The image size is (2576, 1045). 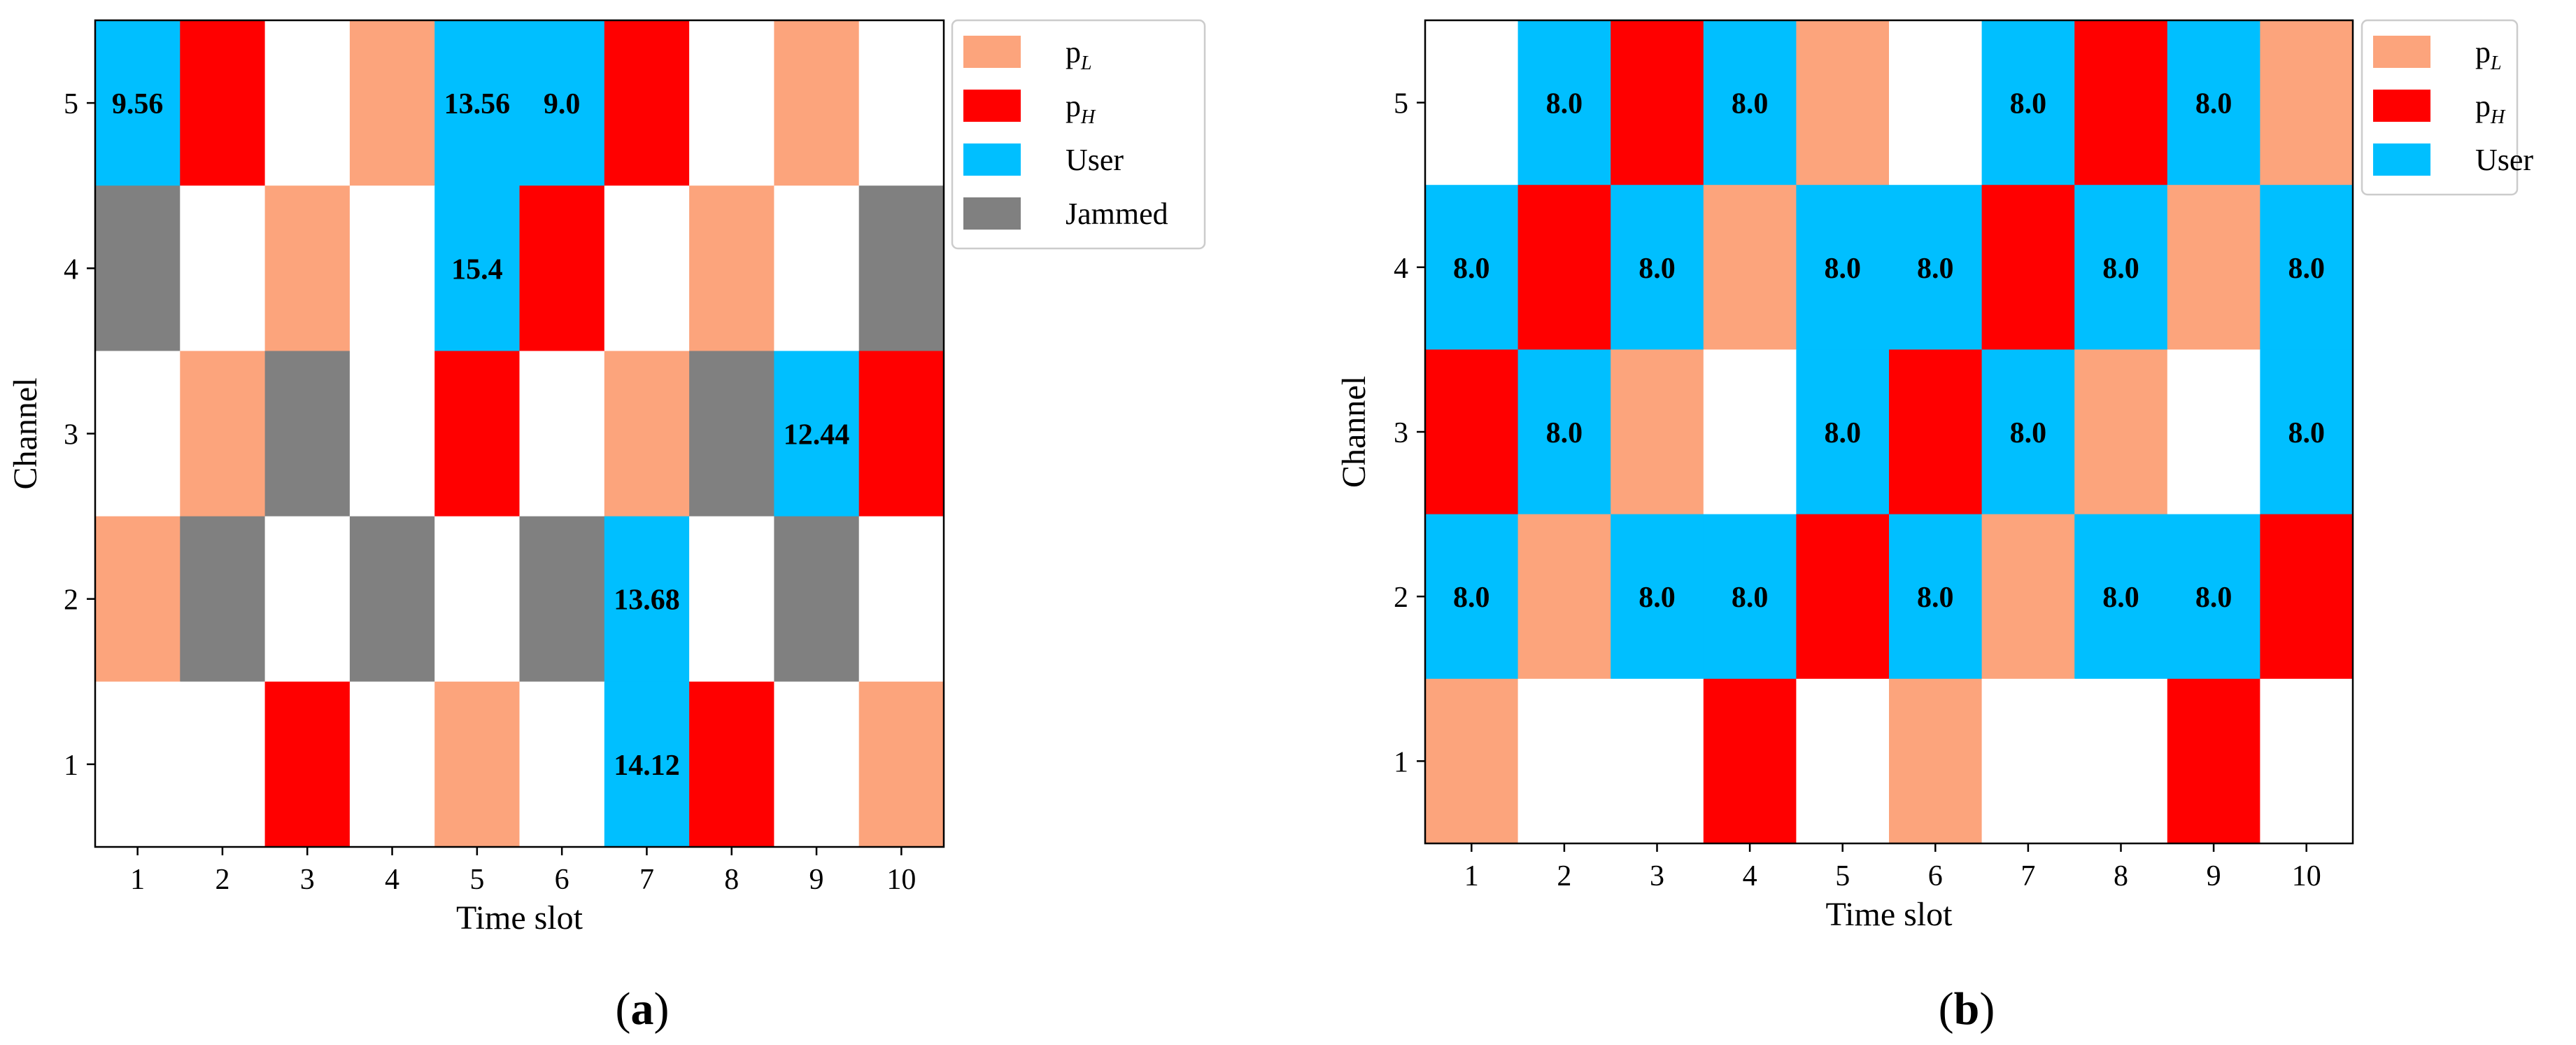 What do you see at coordinates (562, 880) in the screenshot?
I see `x-tick-label: 6` at bounding box center [562, 880].